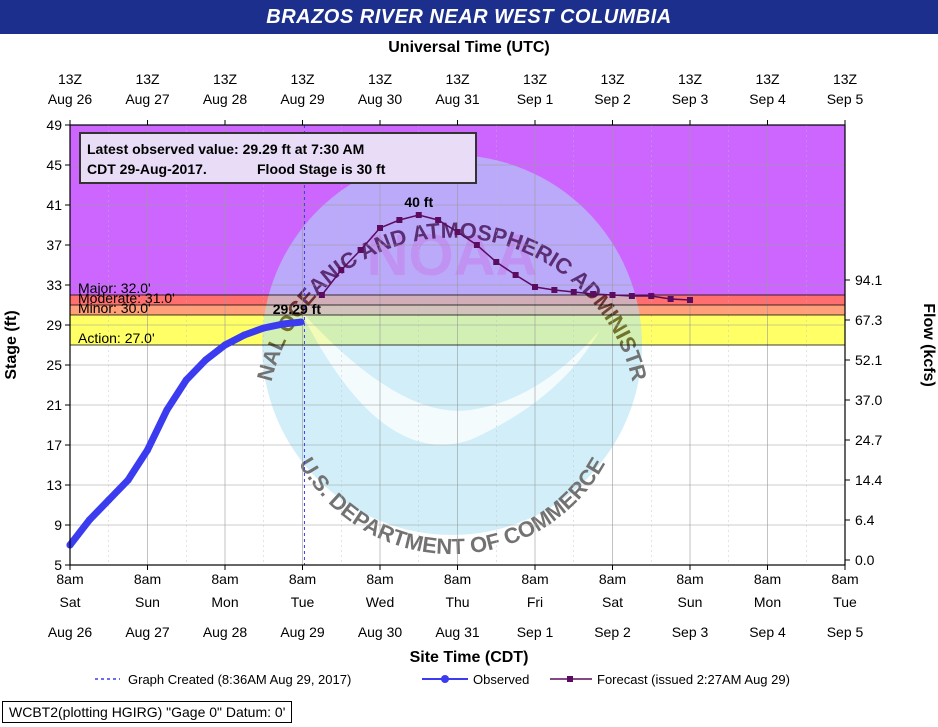 Image resolution: width=938 pixels, height=727 pixels. Describe the element at coordinates (114, 288) in the screenshot. I see `threshold-label: Major: 32.0'` at that location.